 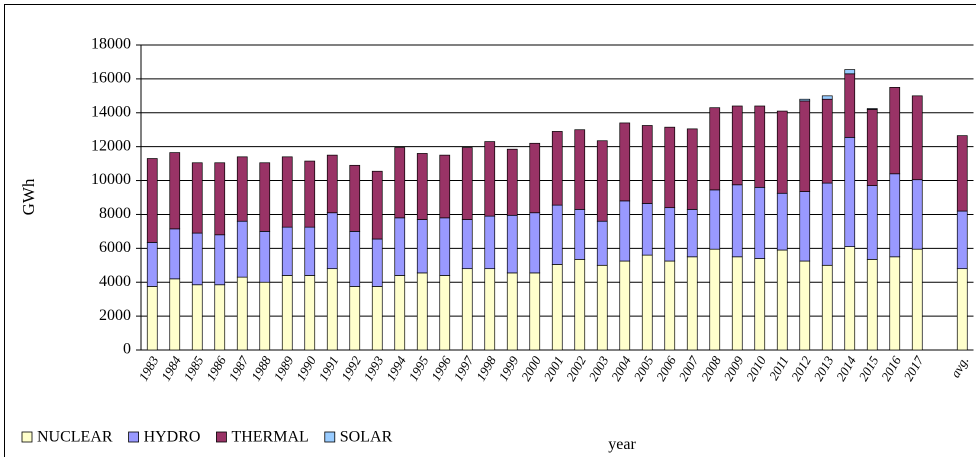 I want to click on y-tick-label: 10000, so click(x=111, y=179).